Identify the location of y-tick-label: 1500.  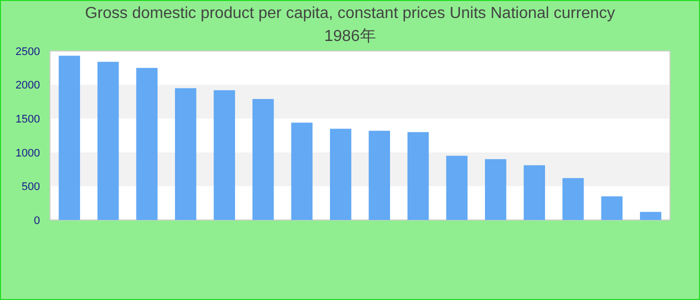
(28, 119).